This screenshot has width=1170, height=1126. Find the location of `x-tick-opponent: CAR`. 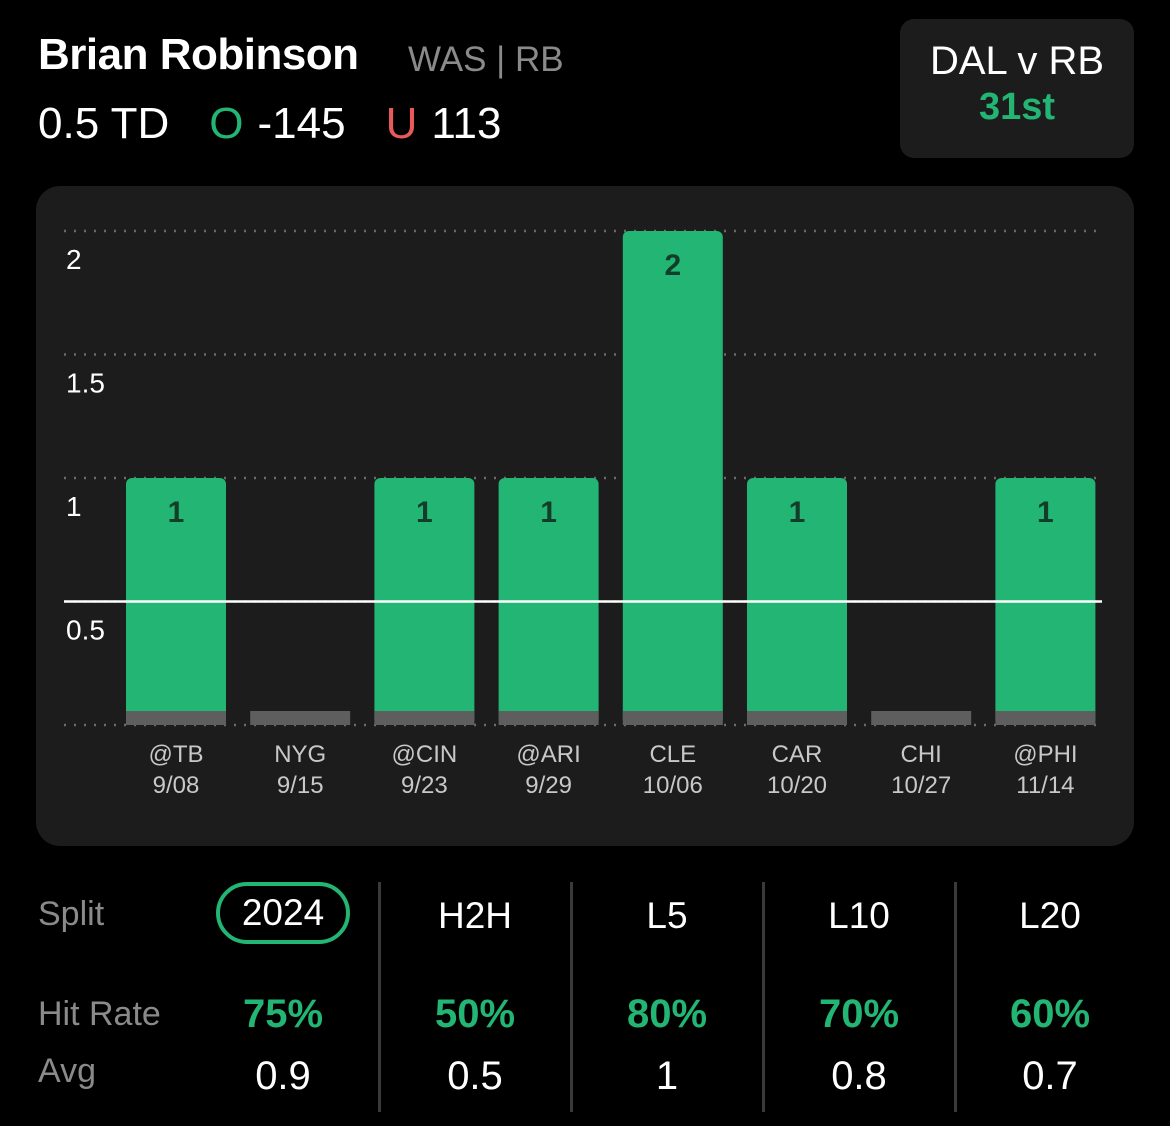

x-tick-opponent: CAR is located at coordinates (797, 754).